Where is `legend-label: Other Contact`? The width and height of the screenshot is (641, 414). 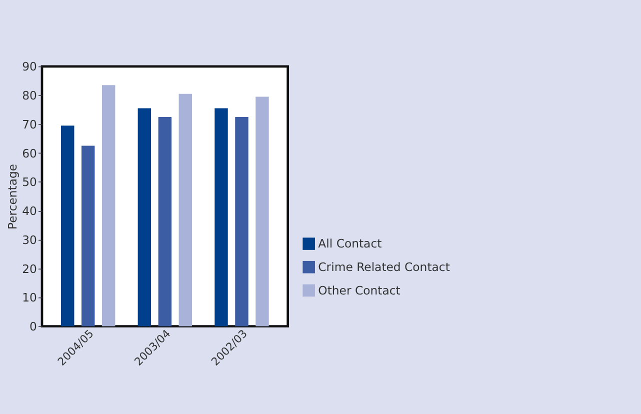
legend-label: Other Contact is located at coordinates (359, 290).